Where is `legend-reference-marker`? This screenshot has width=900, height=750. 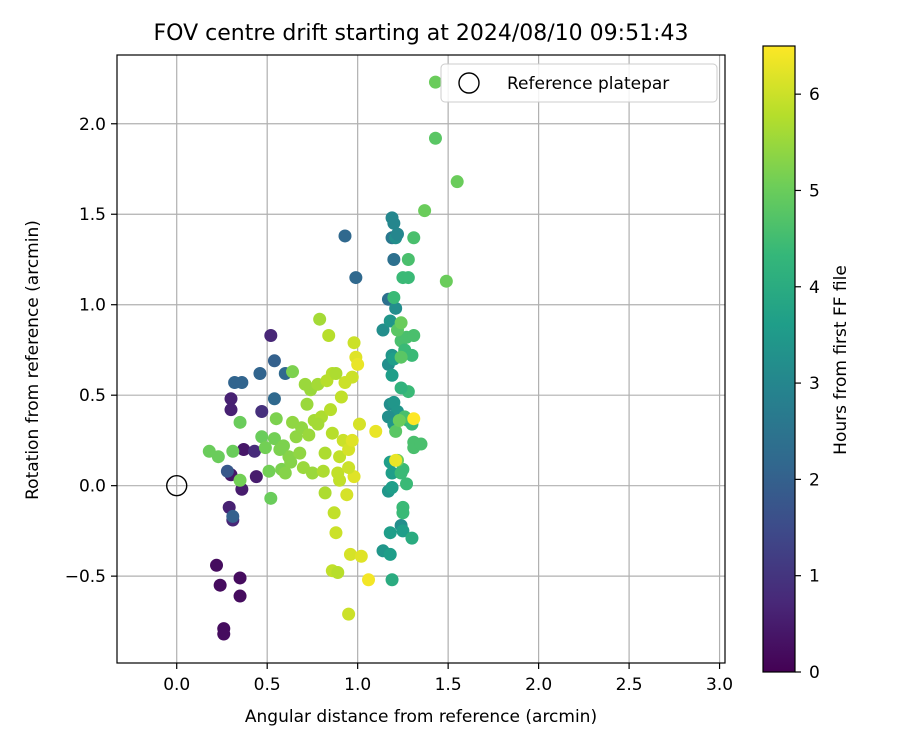 legend-reference-marker is located at coordinates (469, 83).